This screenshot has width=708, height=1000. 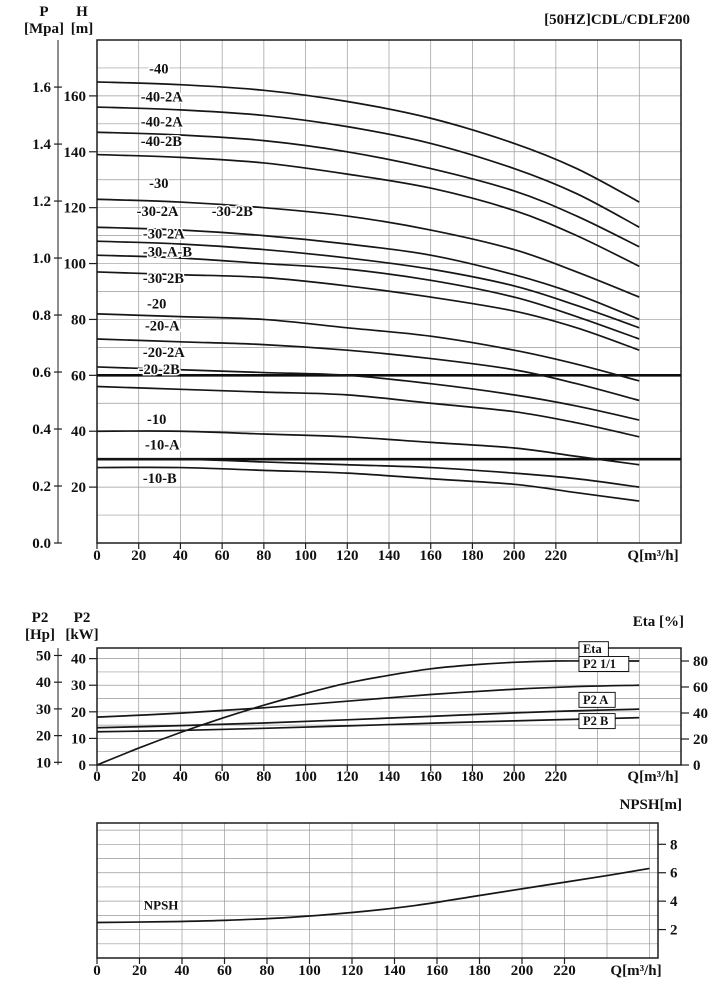 I want to click on curve-P2 B, so click(x=368, y=724).